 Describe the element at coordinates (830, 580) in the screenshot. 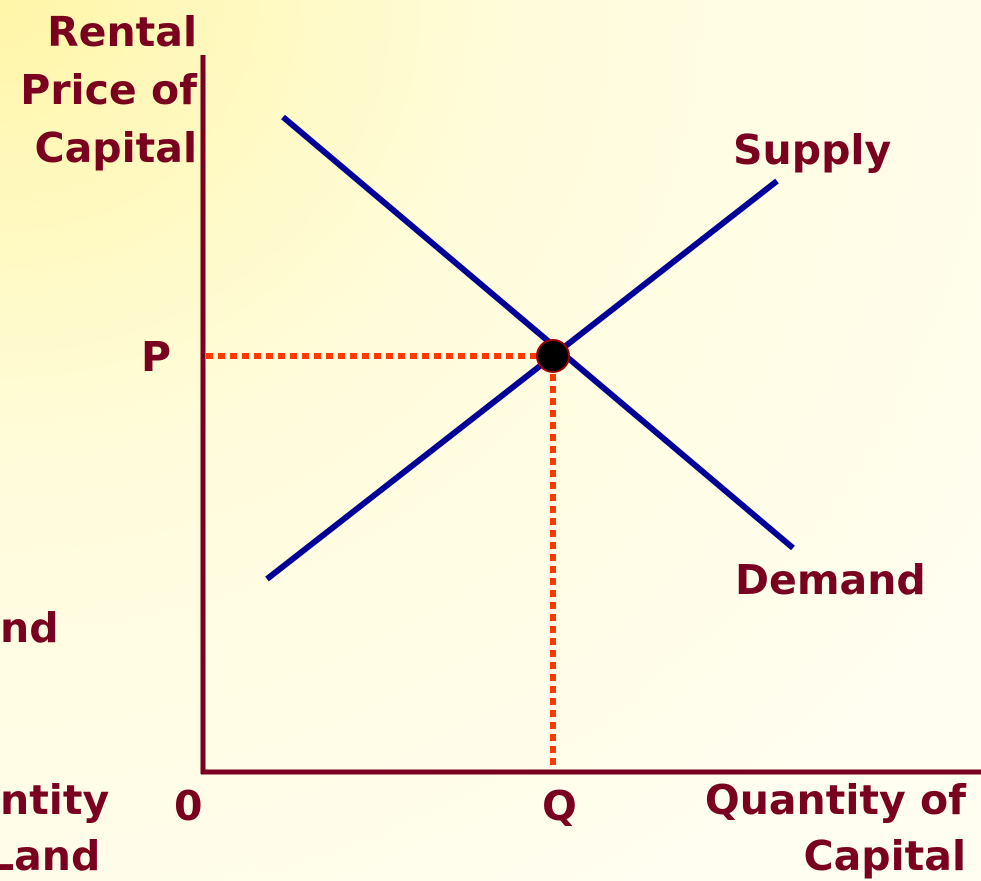

I see `demand-label: Demand` at that location.